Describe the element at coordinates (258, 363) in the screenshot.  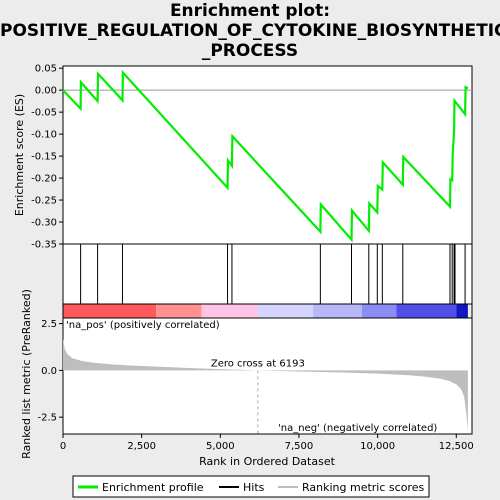
I see `zero-cross-label: Zero cross at 6193` at that location.